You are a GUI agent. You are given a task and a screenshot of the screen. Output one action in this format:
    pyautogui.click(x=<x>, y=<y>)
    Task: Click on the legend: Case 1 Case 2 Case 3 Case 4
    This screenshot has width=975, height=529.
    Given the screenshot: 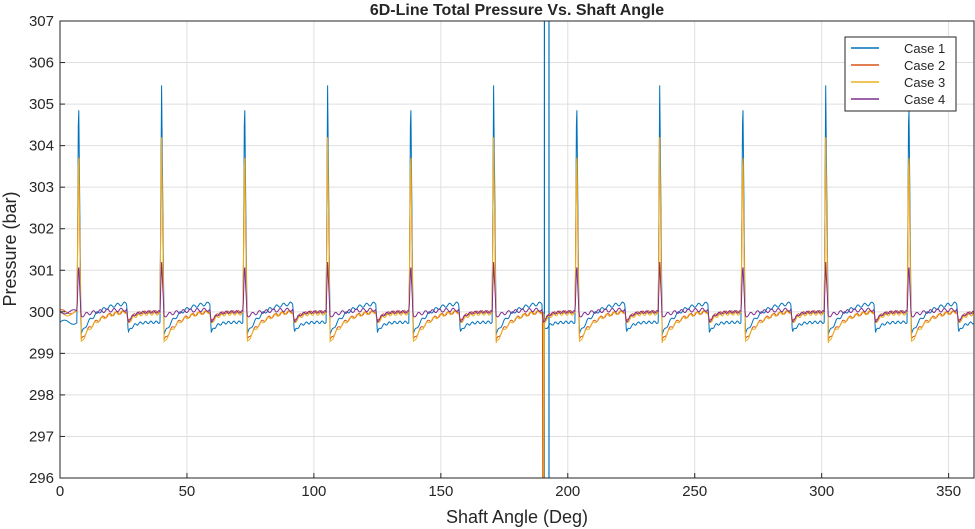 What is the action you would take?
    pyautogui.click(x=900, y=74)
    